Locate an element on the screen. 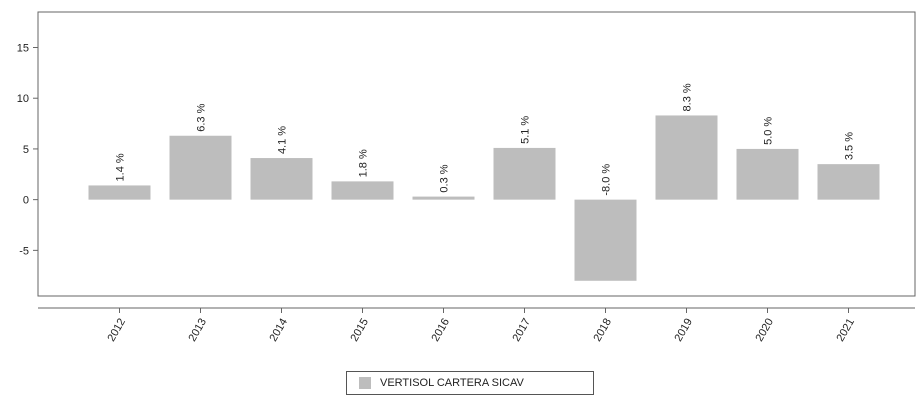  legend-label: VERTISOL CARTERA SICAV is located at coordinates (452, 383).